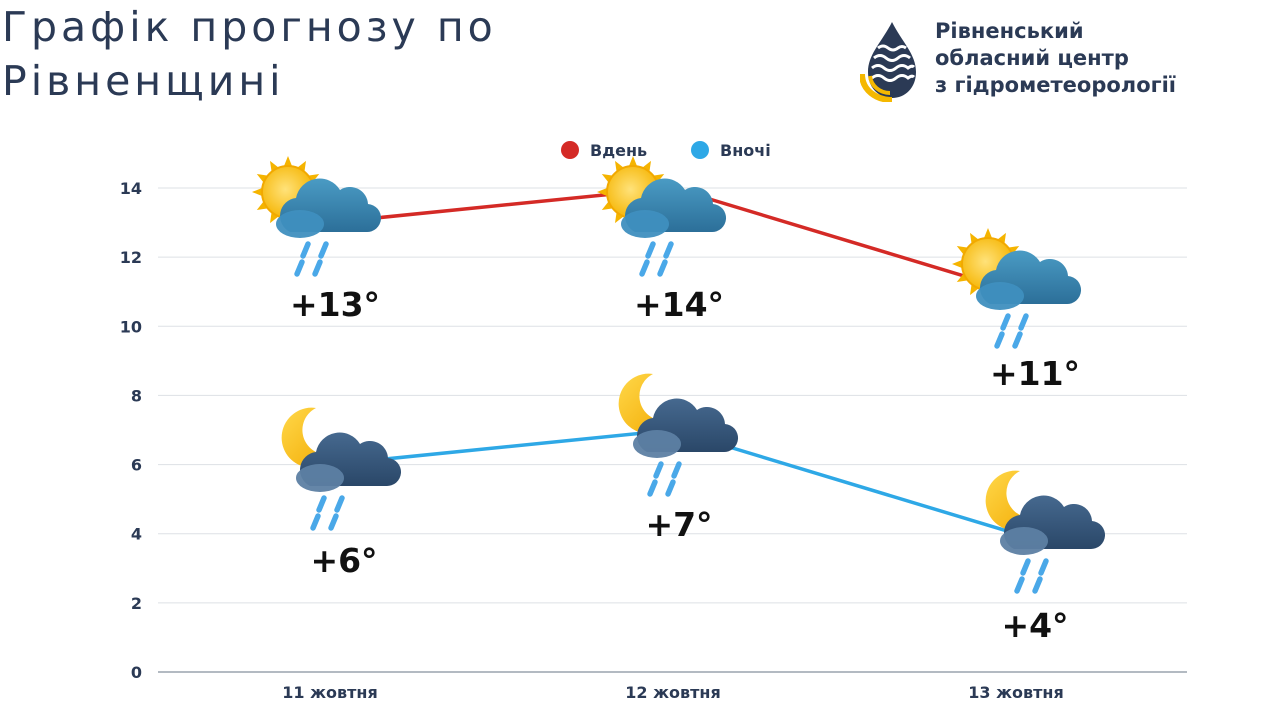 The height and width of the screenshot is (720, 1280). Describe the element at coordinates (136, 534) in the screenshot. I see `y-tick-label: 4` at that location.